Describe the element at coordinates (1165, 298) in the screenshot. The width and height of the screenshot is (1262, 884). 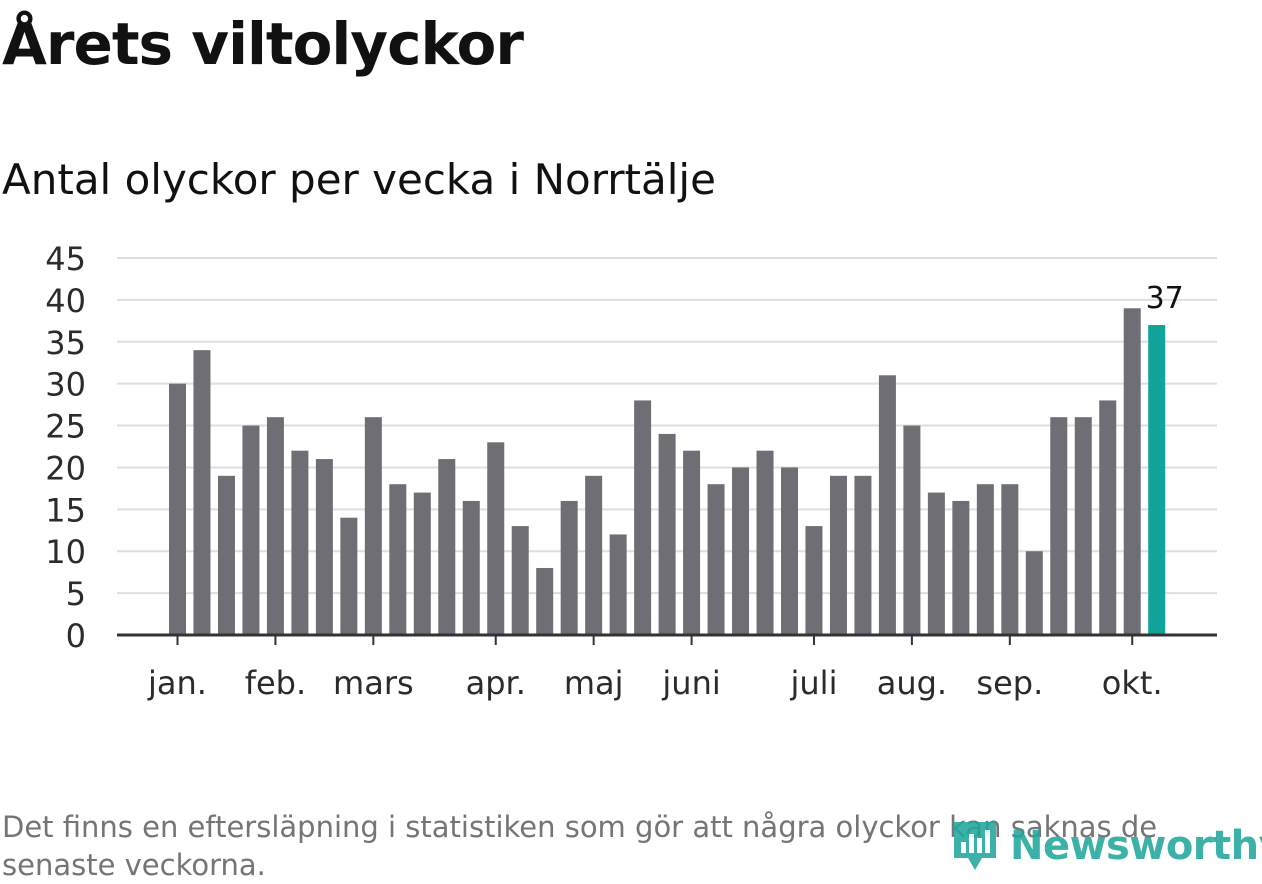
I see `highlight-data-label: 37` at that location.